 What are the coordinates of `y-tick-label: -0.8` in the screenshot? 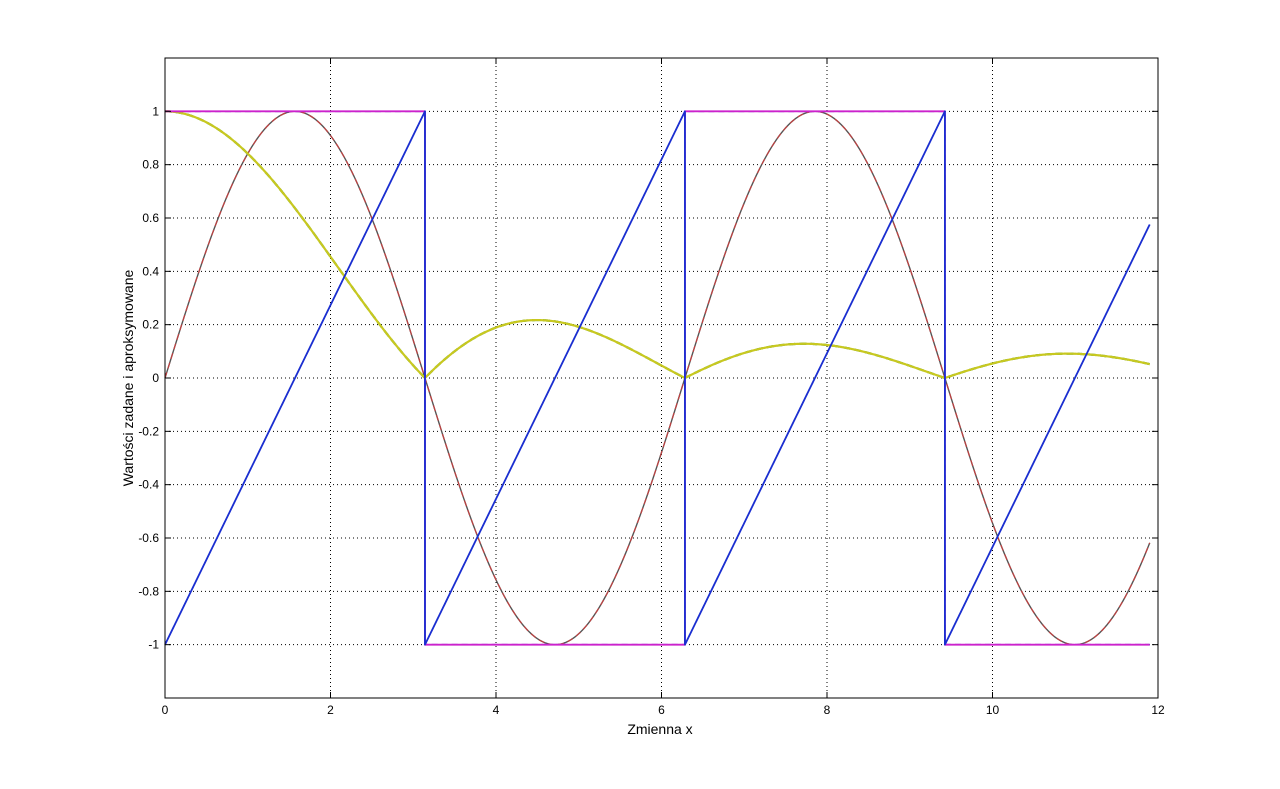 It's located at (148, 591).